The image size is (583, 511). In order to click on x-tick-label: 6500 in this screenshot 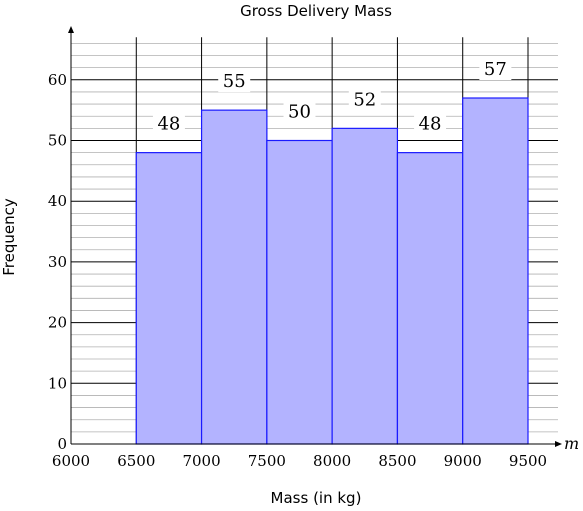, I will do `click(136, 461)`.